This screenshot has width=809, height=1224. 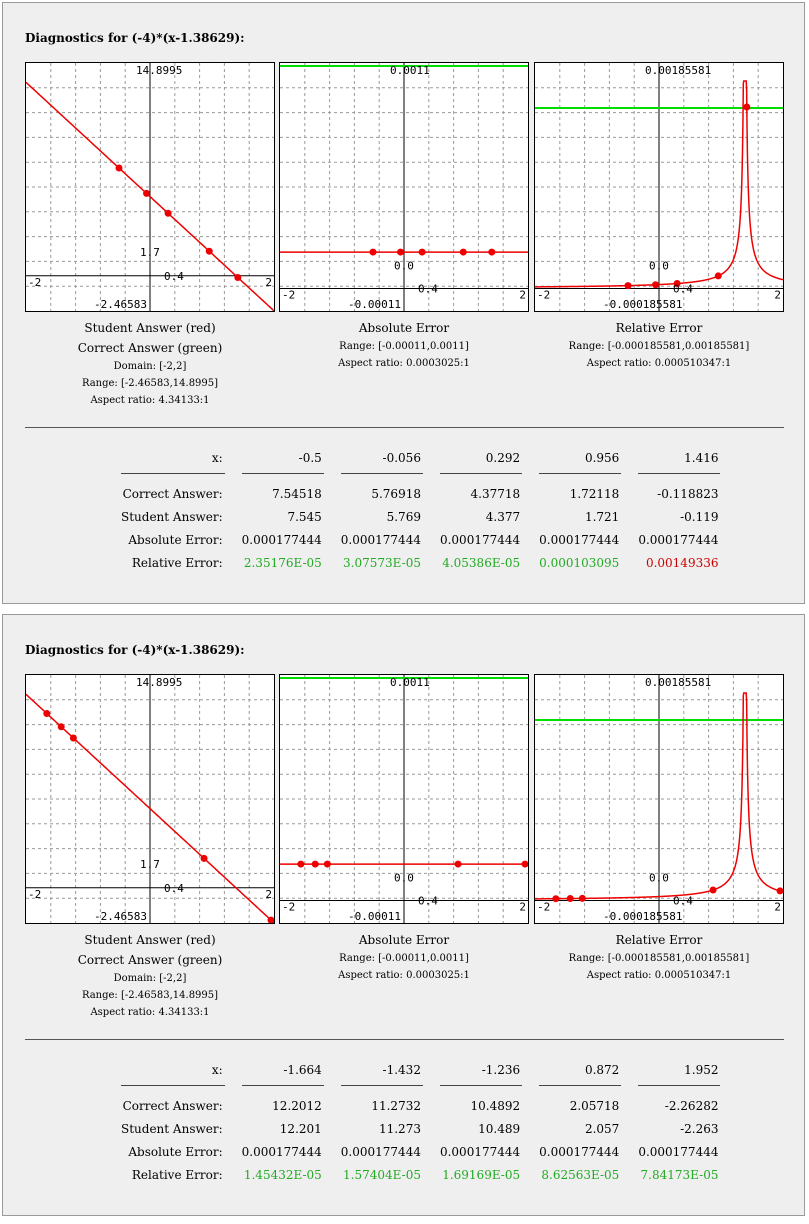 What do you see at coordinates (297, 493) in the screenshot?
I see `cell: 7.54518` at bounding box center [297, 493].